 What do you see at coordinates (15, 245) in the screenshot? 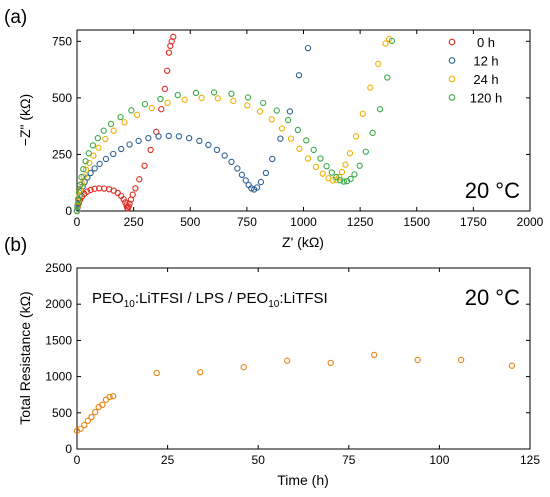
I see `panel-b-label: (b)` at bounding box center [15, 245].